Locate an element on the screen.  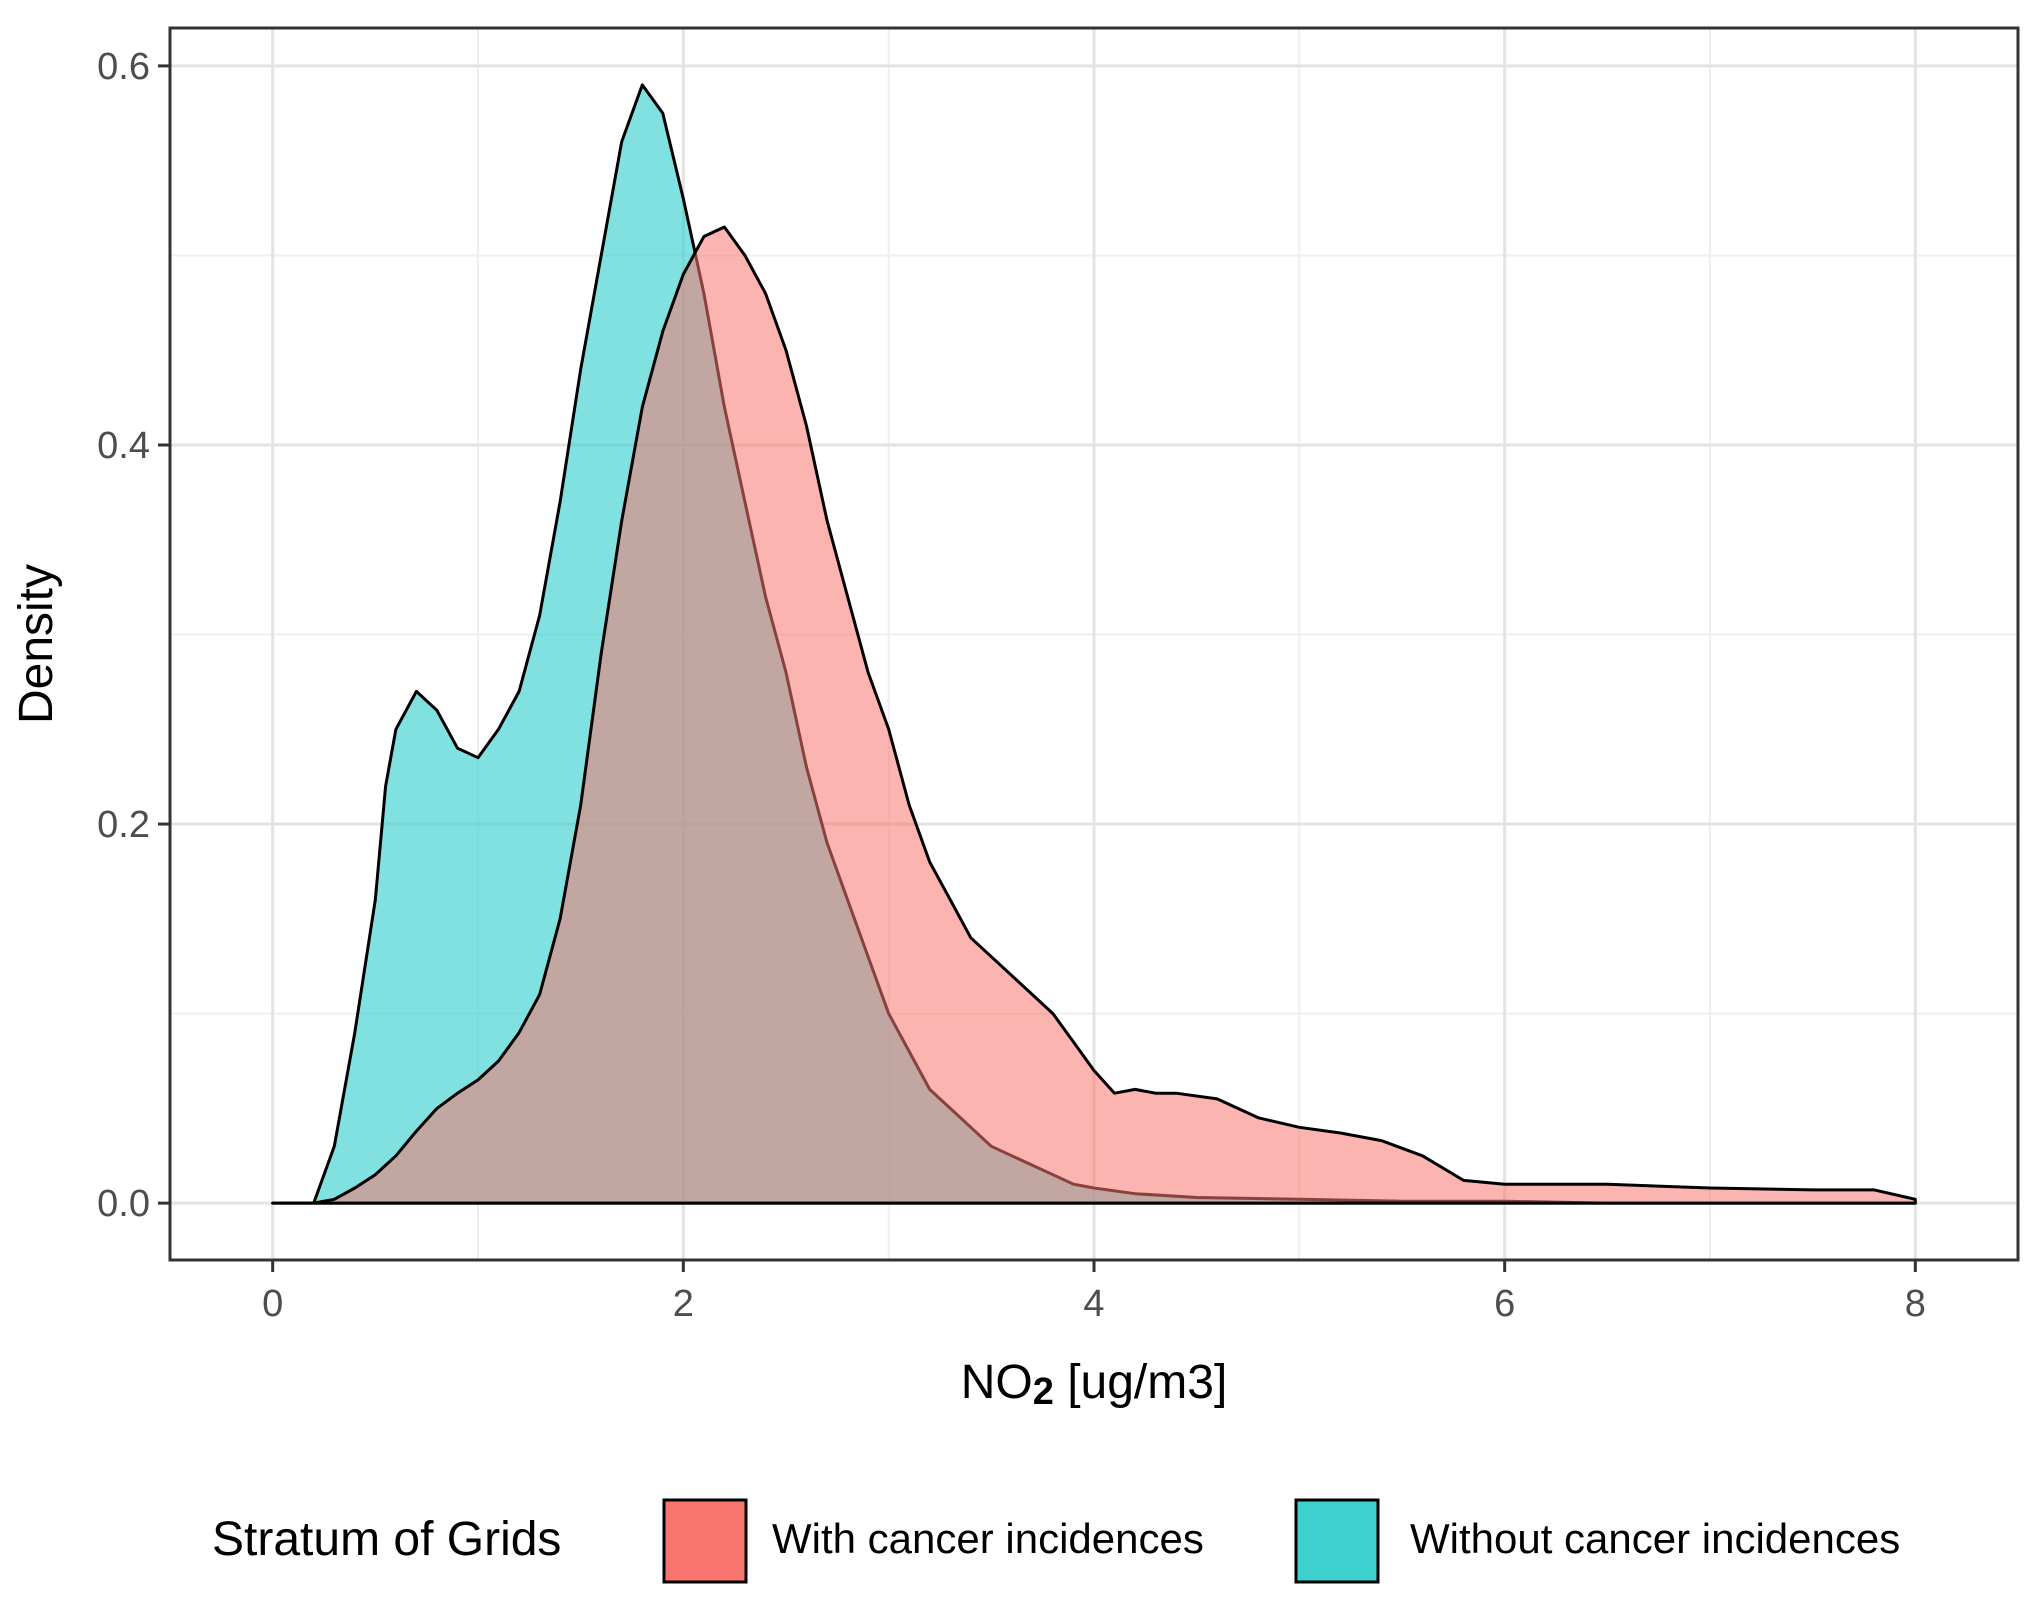
x-axis-title: NO2 [ug/m3] is located at coordinates (1094, 1384).